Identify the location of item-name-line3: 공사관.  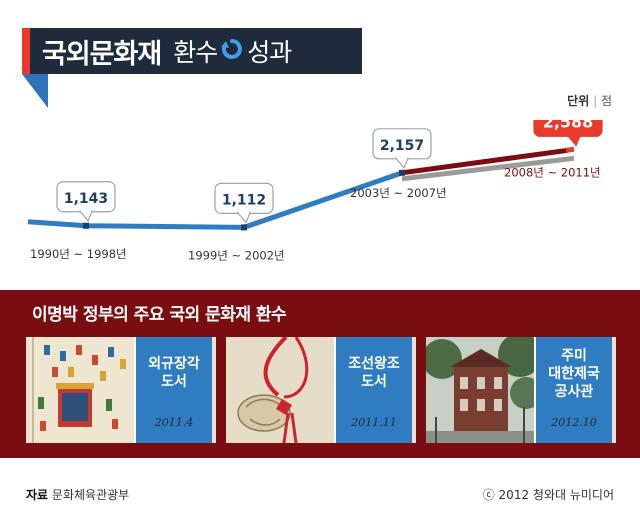
(574, 392).